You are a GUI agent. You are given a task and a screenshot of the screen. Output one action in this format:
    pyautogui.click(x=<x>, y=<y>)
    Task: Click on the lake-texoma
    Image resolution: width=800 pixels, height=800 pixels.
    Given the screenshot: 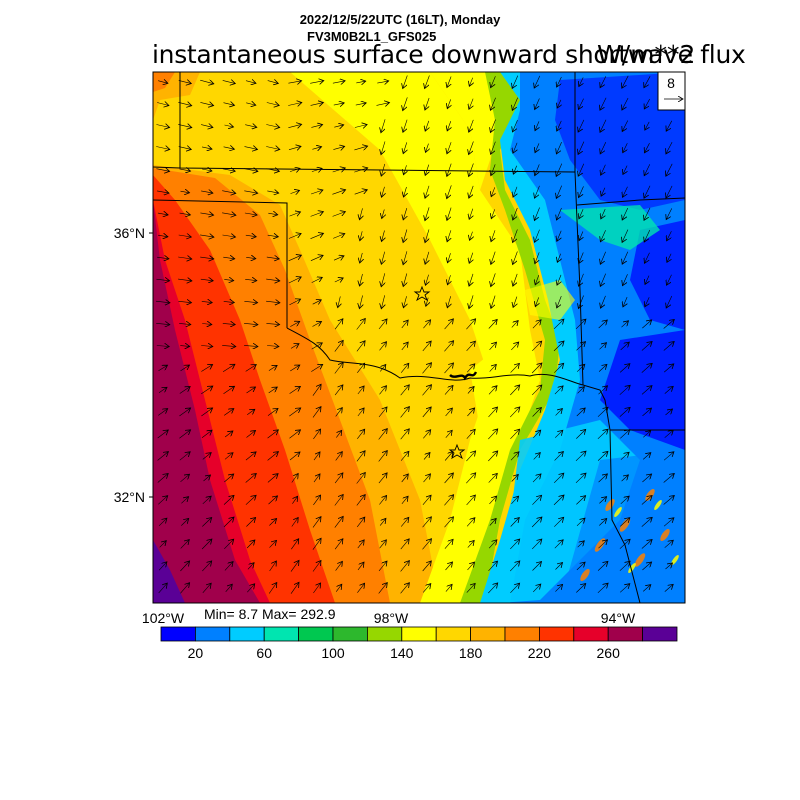 What is the action you would take?
    pyautogui.click(x=463, y=376)
    